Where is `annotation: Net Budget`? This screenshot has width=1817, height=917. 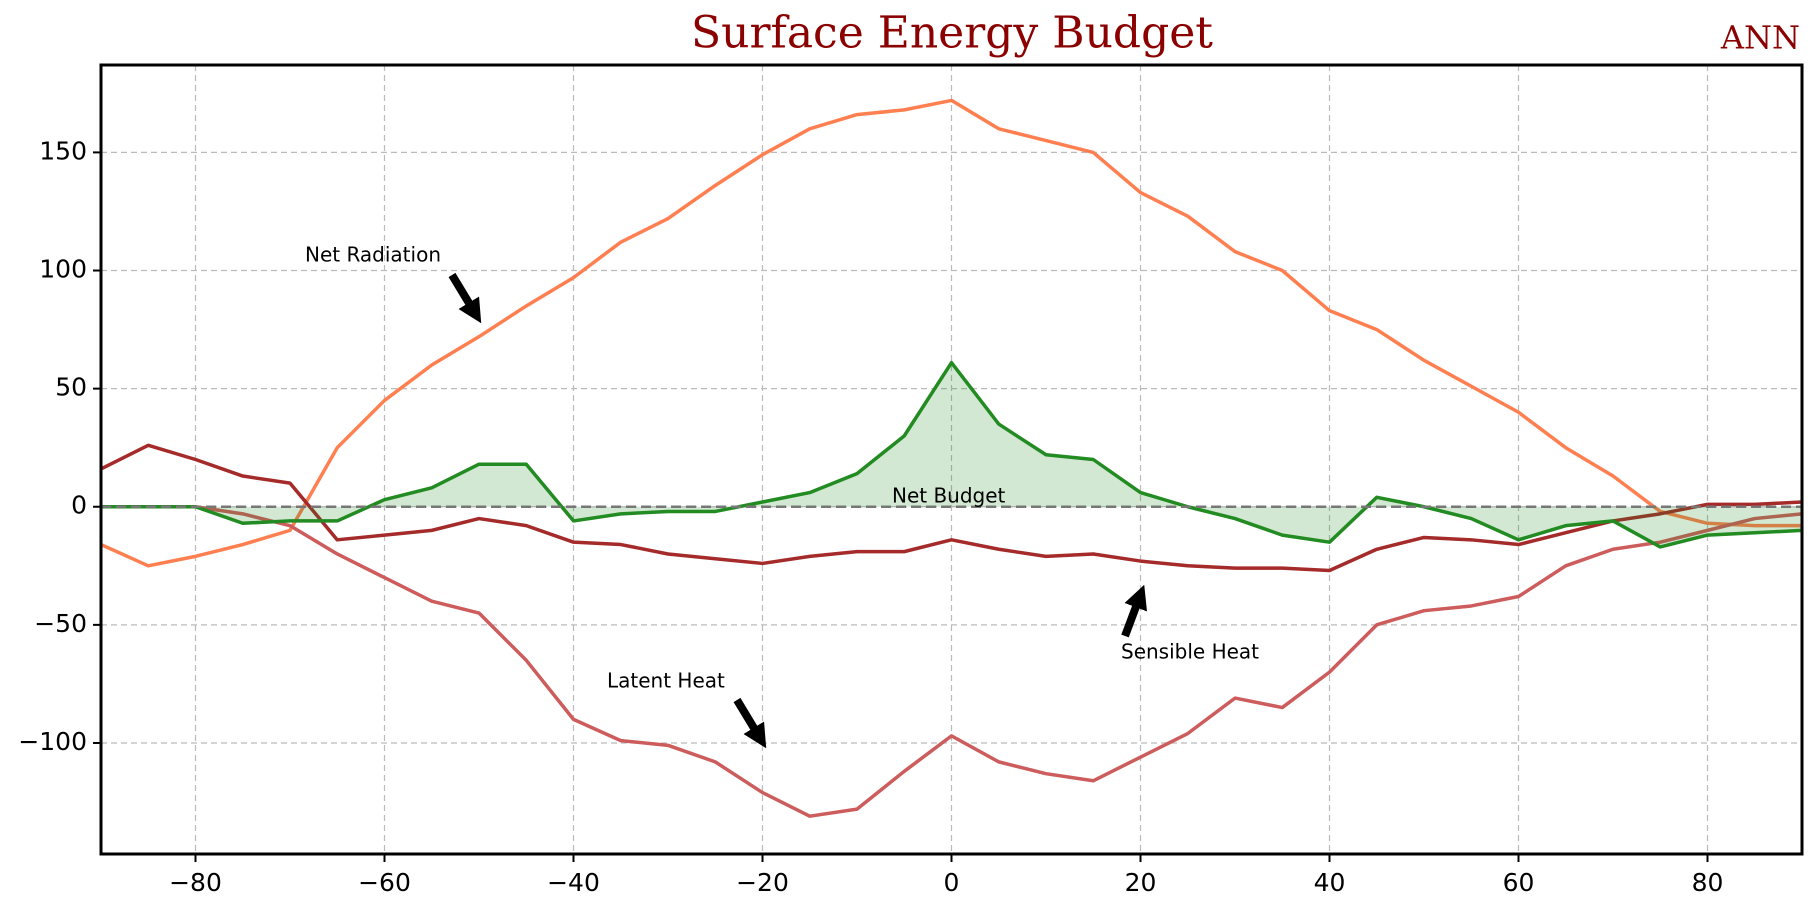 annotation: Net Budget is located at coordinates (949, 496).